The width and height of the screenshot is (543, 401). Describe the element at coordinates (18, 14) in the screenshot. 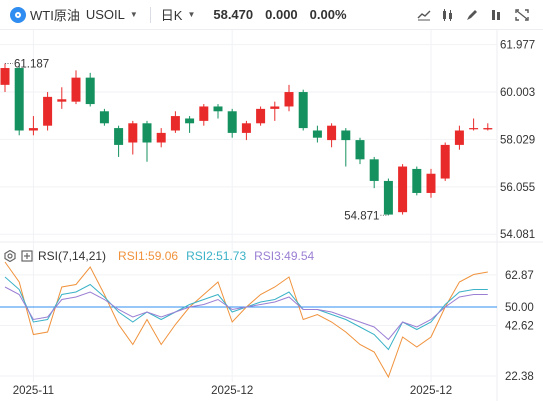

I see `wti-logo-icon` at that location.